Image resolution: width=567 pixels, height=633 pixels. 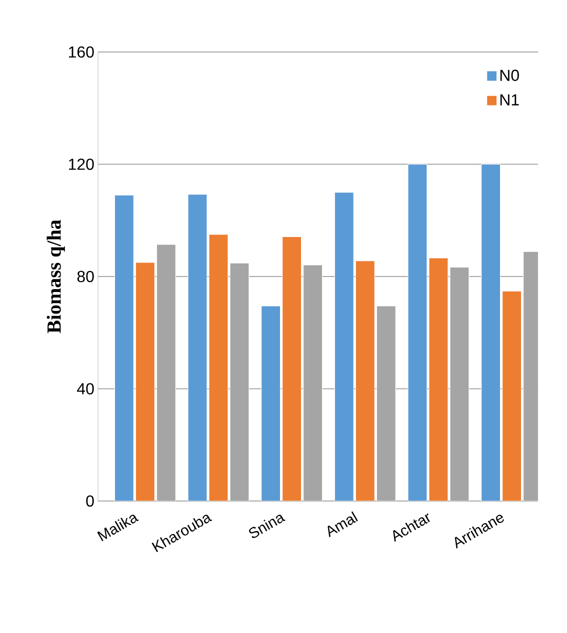 I want to click on legend-label: N0, so click(x=509, y=76).